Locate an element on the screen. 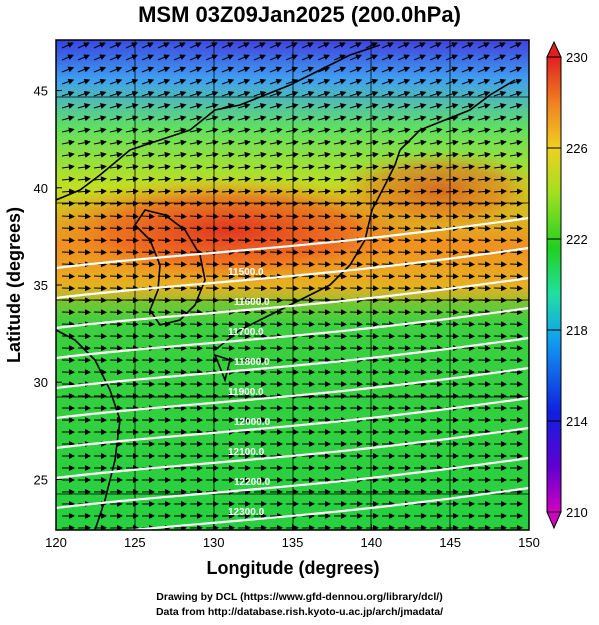 This screenshot has width=599, height=625. x-tick-label: 120 is located at coordinates (56, 542).